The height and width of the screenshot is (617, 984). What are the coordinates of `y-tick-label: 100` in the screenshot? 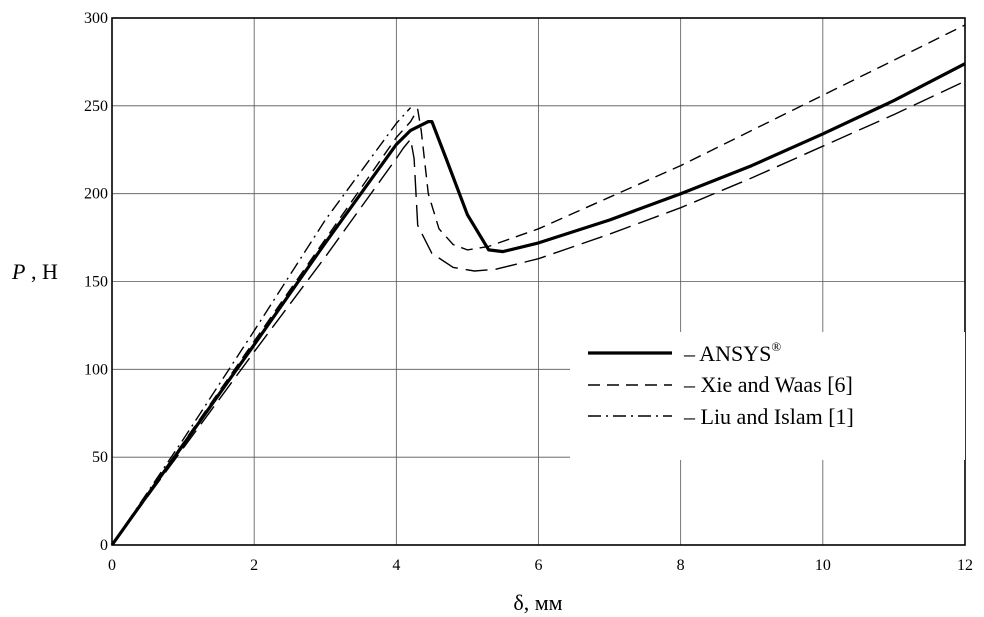 It's located at (96, 369).